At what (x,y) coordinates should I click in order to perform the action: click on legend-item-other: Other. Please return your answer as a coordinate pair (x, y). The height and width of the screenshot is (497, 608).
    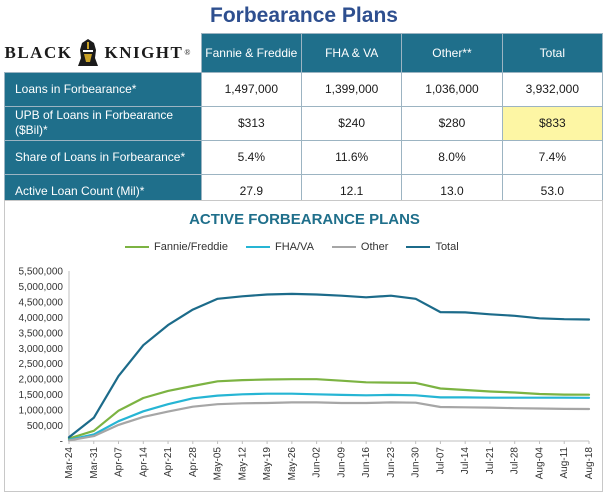
    Looking at the image, I should click on (360, 247).